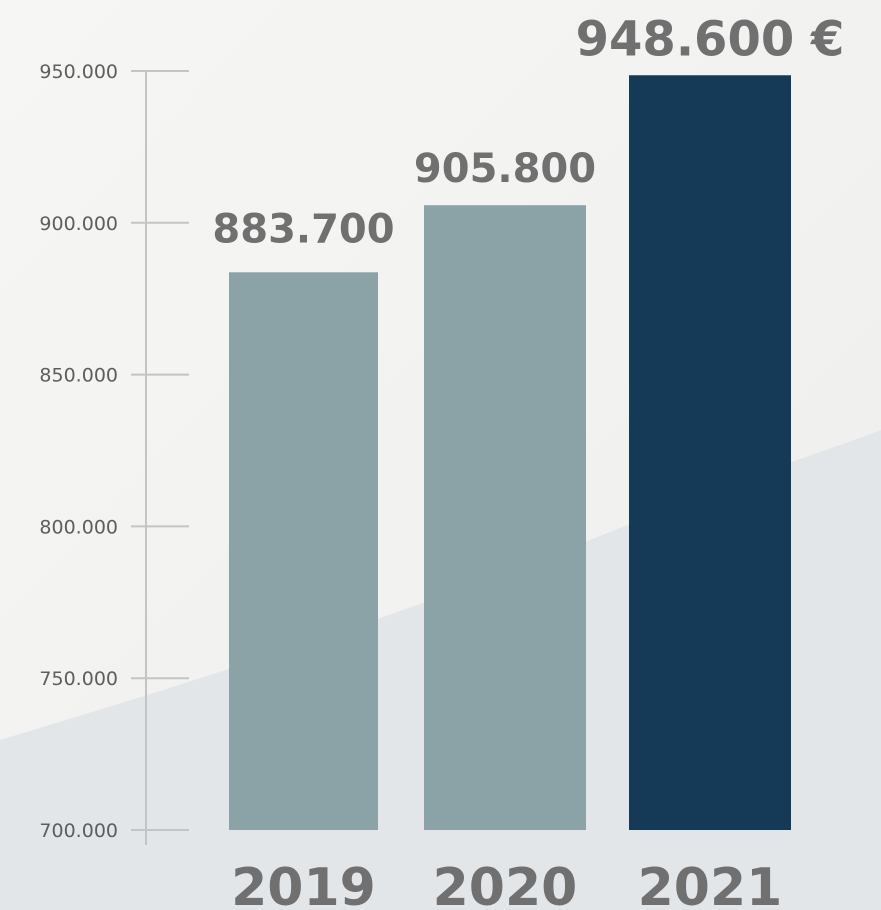 This screenshot has width=881, height=910. I want to click on x-tick-label-2020: 2020, so click(505, 884).